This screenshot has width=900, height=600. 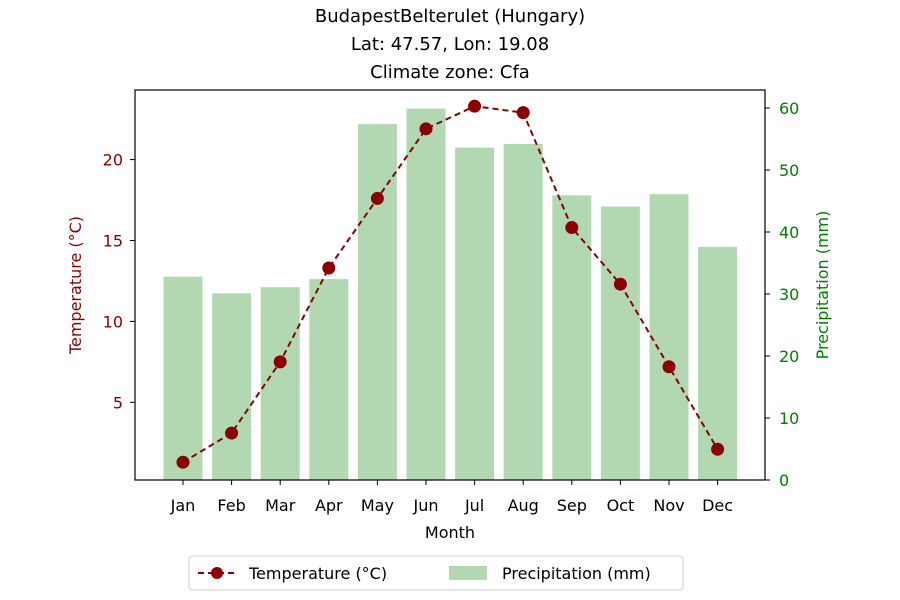 I want to click on legend-label-precipitation: Precipitation (mm), so click(x=576, y=573).